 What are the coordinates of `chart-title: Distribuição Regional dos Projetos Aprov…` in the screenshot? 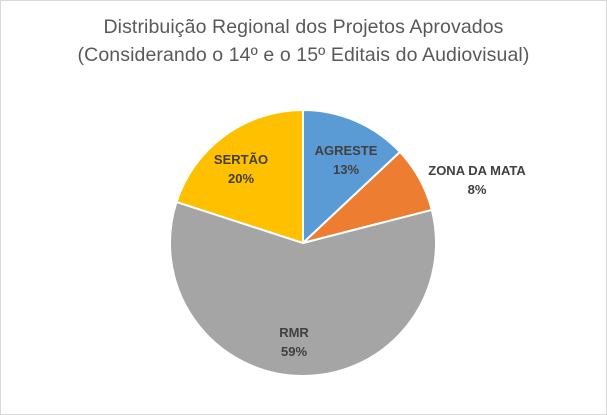 It's located at (303, 41).